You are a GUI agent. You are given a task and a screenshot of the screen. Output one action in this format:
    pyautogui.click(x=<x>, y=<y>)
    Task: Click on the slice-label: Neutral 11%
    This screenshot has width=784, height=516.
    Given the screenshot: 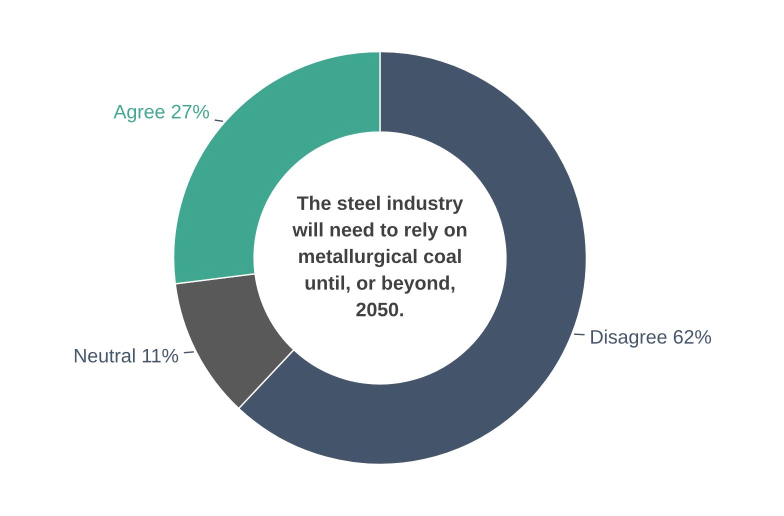 What is the action you would take?
    pyautogui.click(x=126, y=355)
    